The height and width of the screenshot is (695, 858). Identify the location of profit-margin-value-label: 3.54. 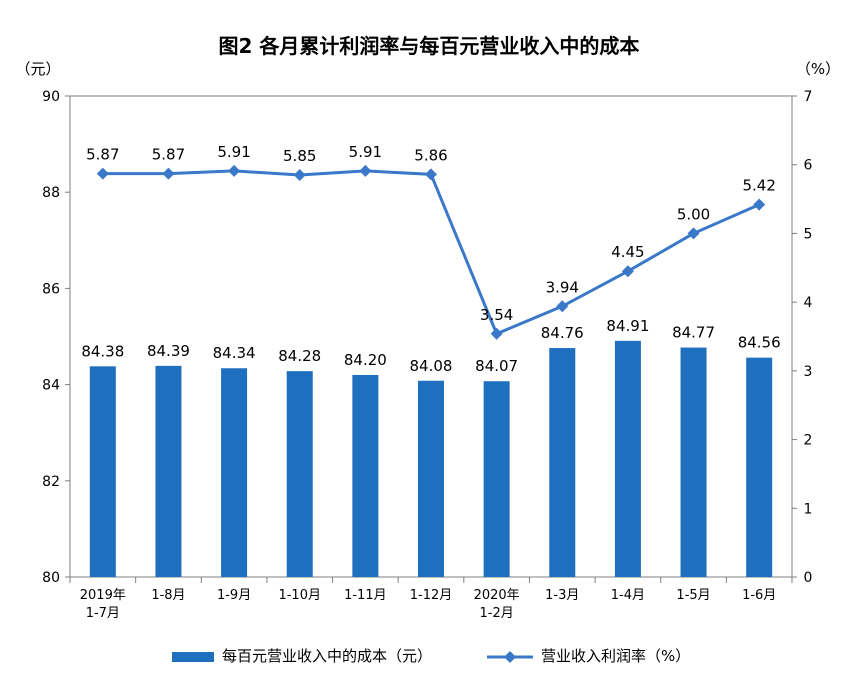
(496, 315).